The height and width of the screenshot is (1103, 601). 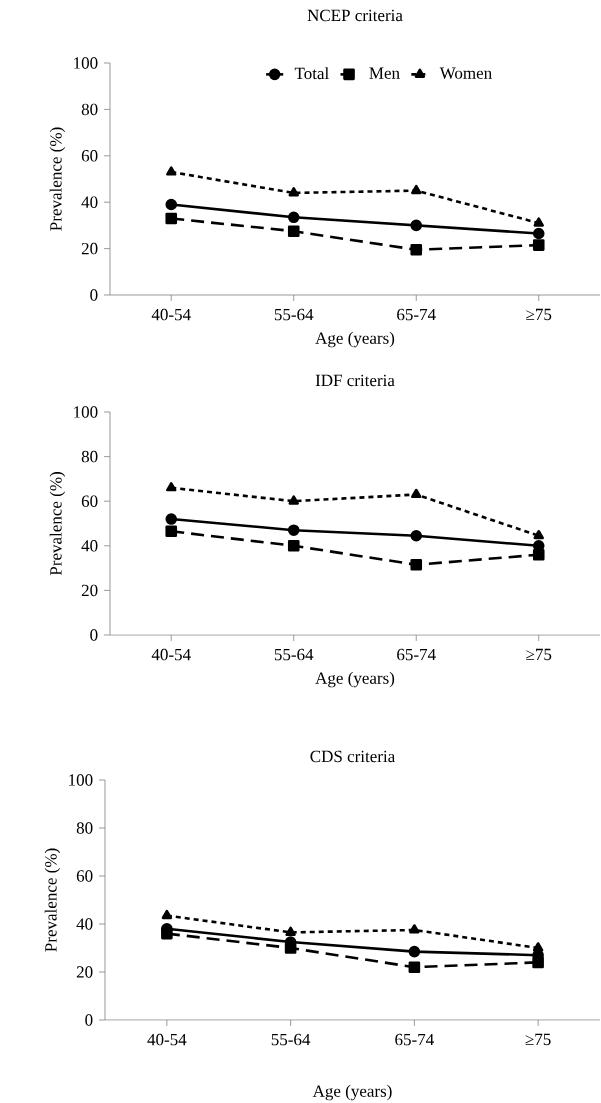 I want to click on legend-label: Men, so click(x=384, y=73).